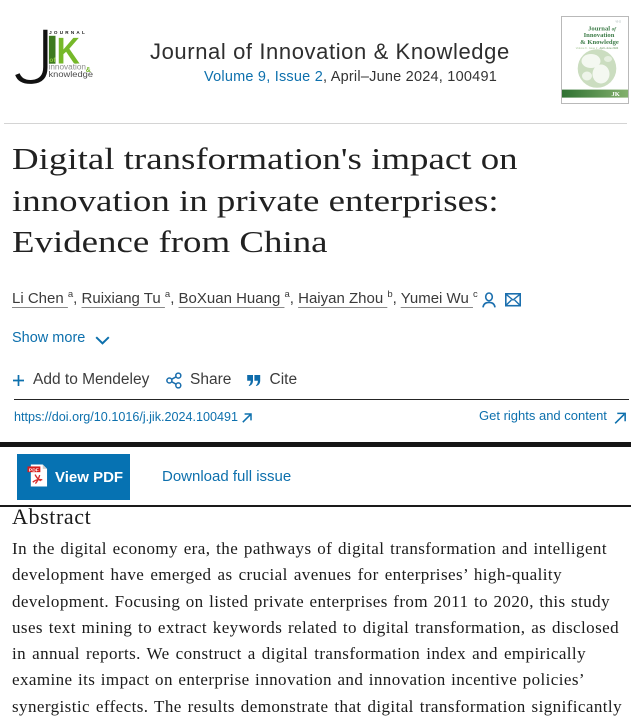 Image resolution: width=631 pixels, height=722 pixels. Describe the element at coordinates (598, 35) in the screenshot. I see `svg-text: Innovation` at that location.